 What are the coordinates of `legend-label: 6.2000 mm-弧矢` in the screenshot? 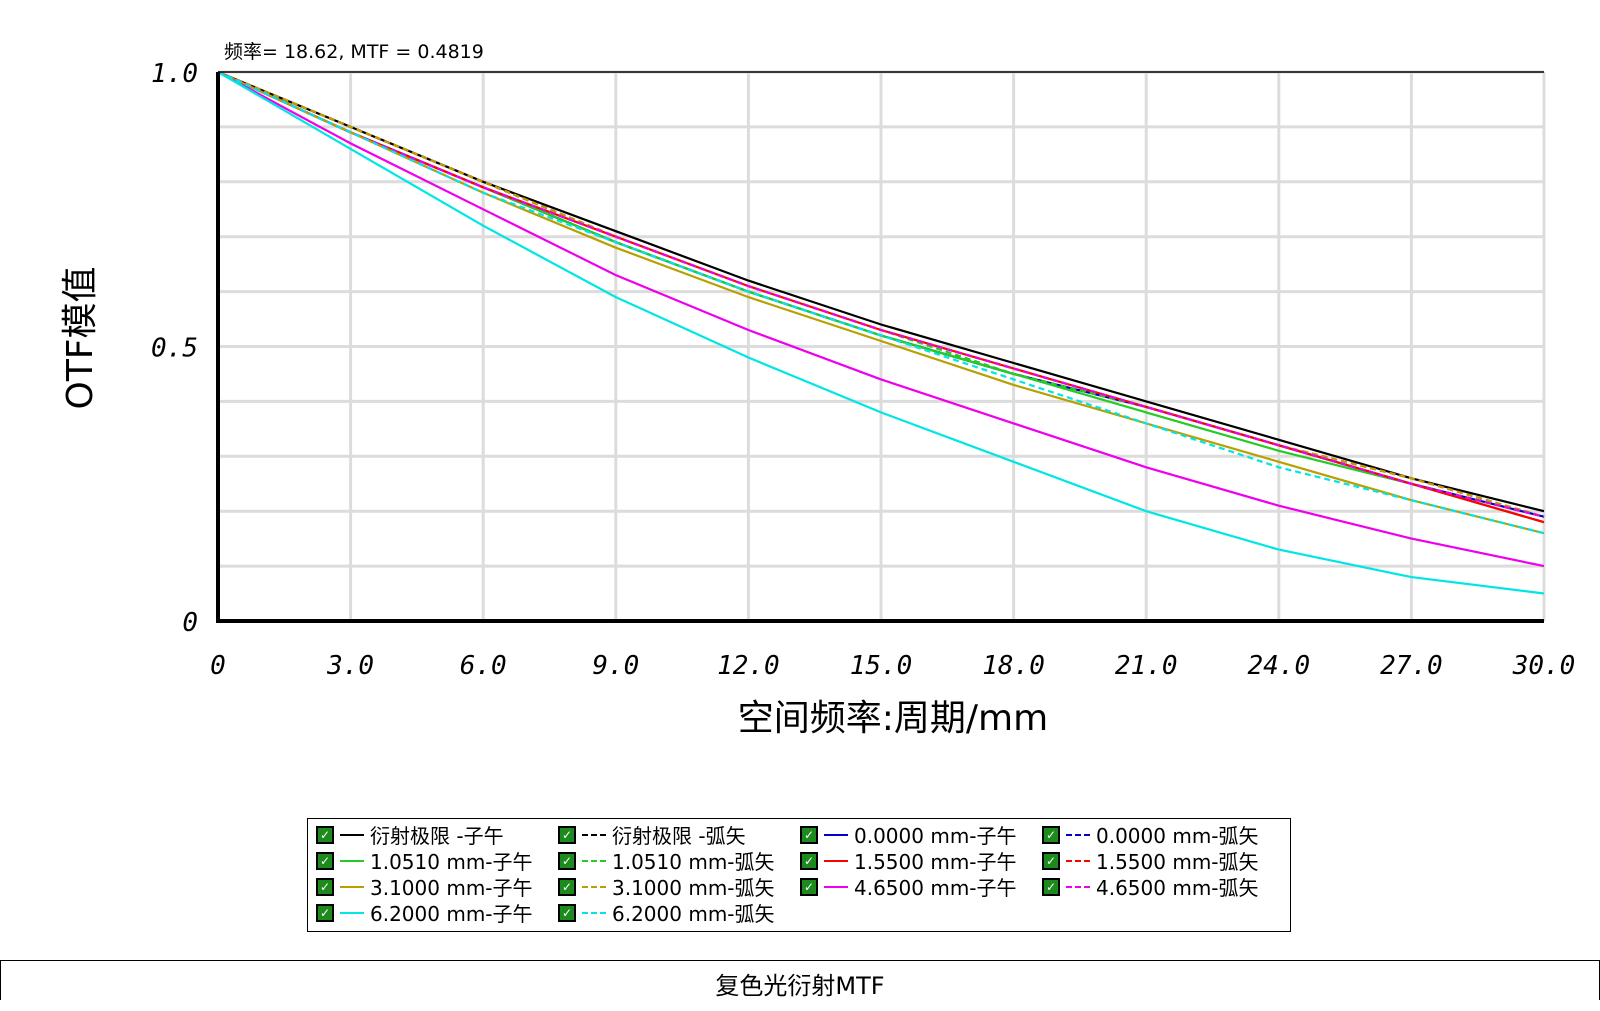 It's located at (693, 914).